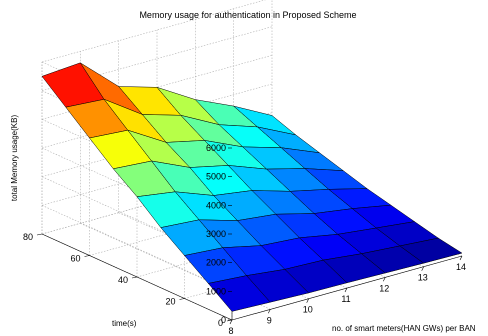 Image resolution: width=488 pixels, height=336 pixels. Describe the element at coordinates (28, 237) in the screenshot. I see `y-tick-label: 80` at that location.